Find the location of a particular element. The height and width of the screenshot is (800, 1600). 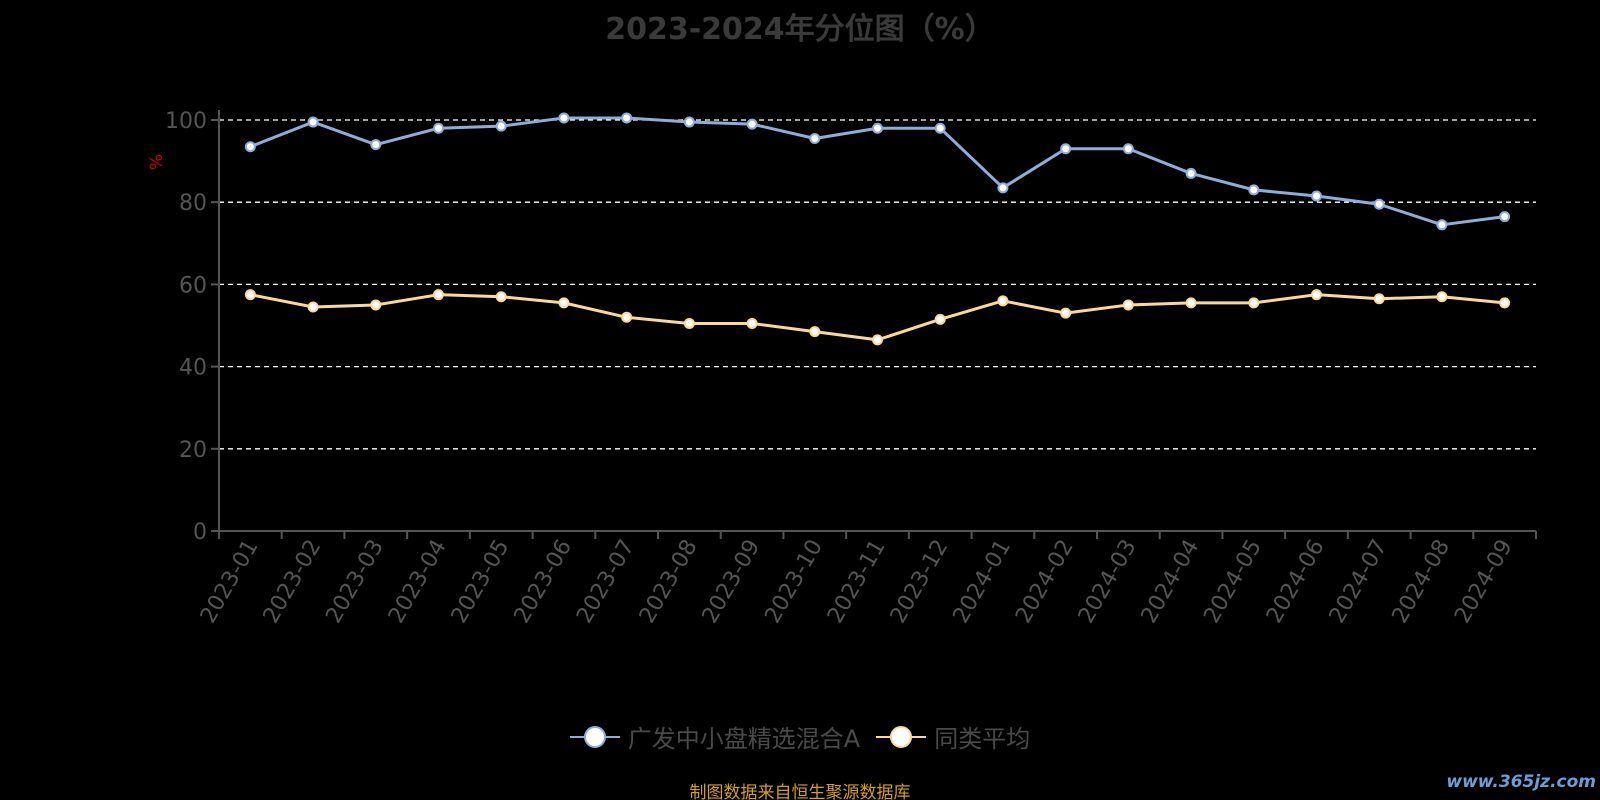

x-tick-label: 2024-04 is located at coordinates (1171, 582).